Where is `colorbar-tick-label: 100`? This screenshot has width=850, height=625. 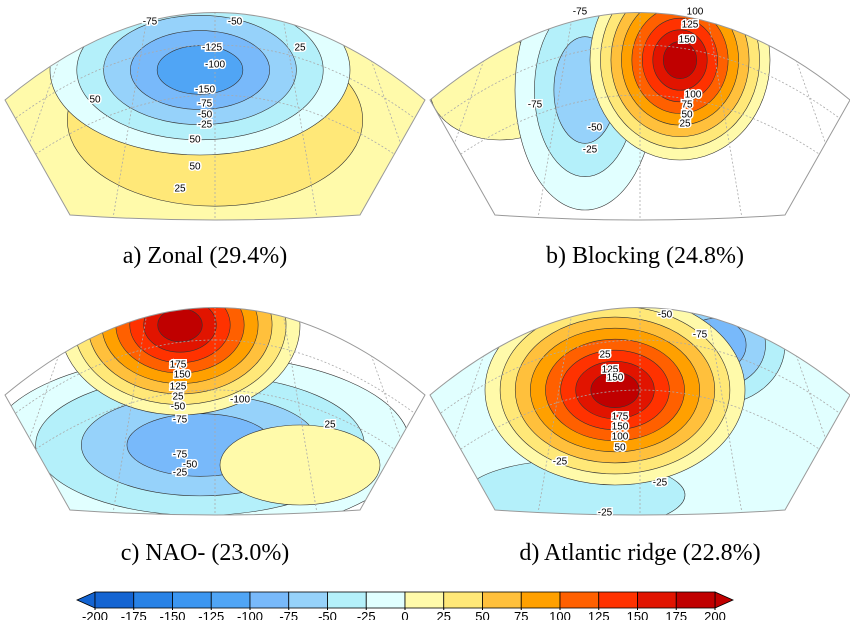 colorbar-tick-label: 100 is located at coordinates (560, 614).